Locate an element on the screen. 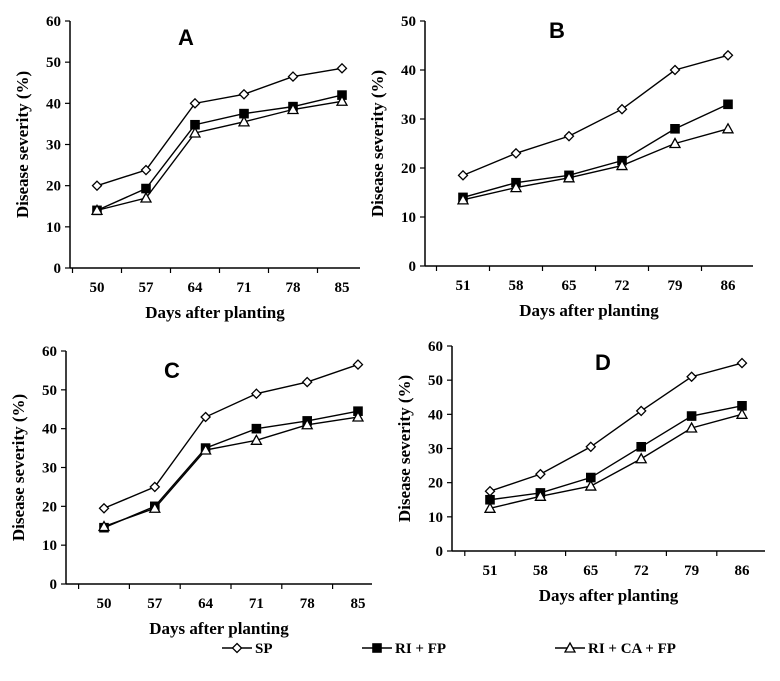  x-tick-label: 72 is located at coordinates (622, 286).